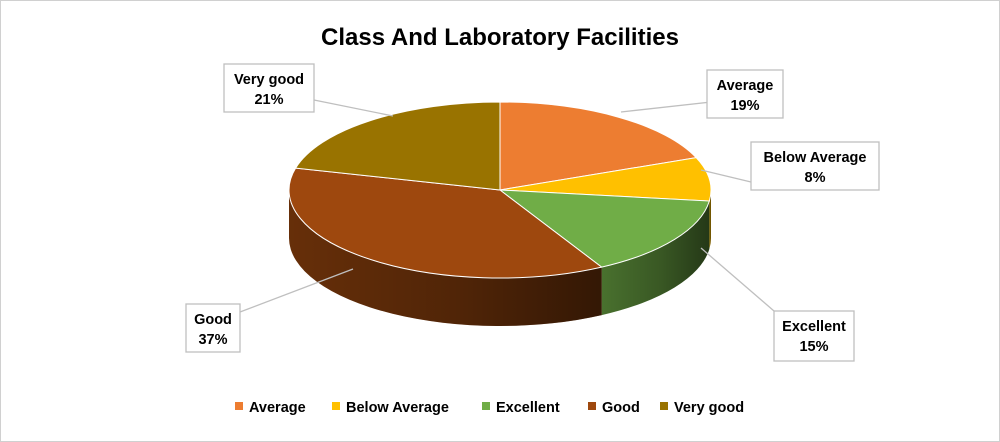 Image resolution: width=1000 pixels, height=442 pixels. I want to click on legend-item-average: Average, so click(270, 408).